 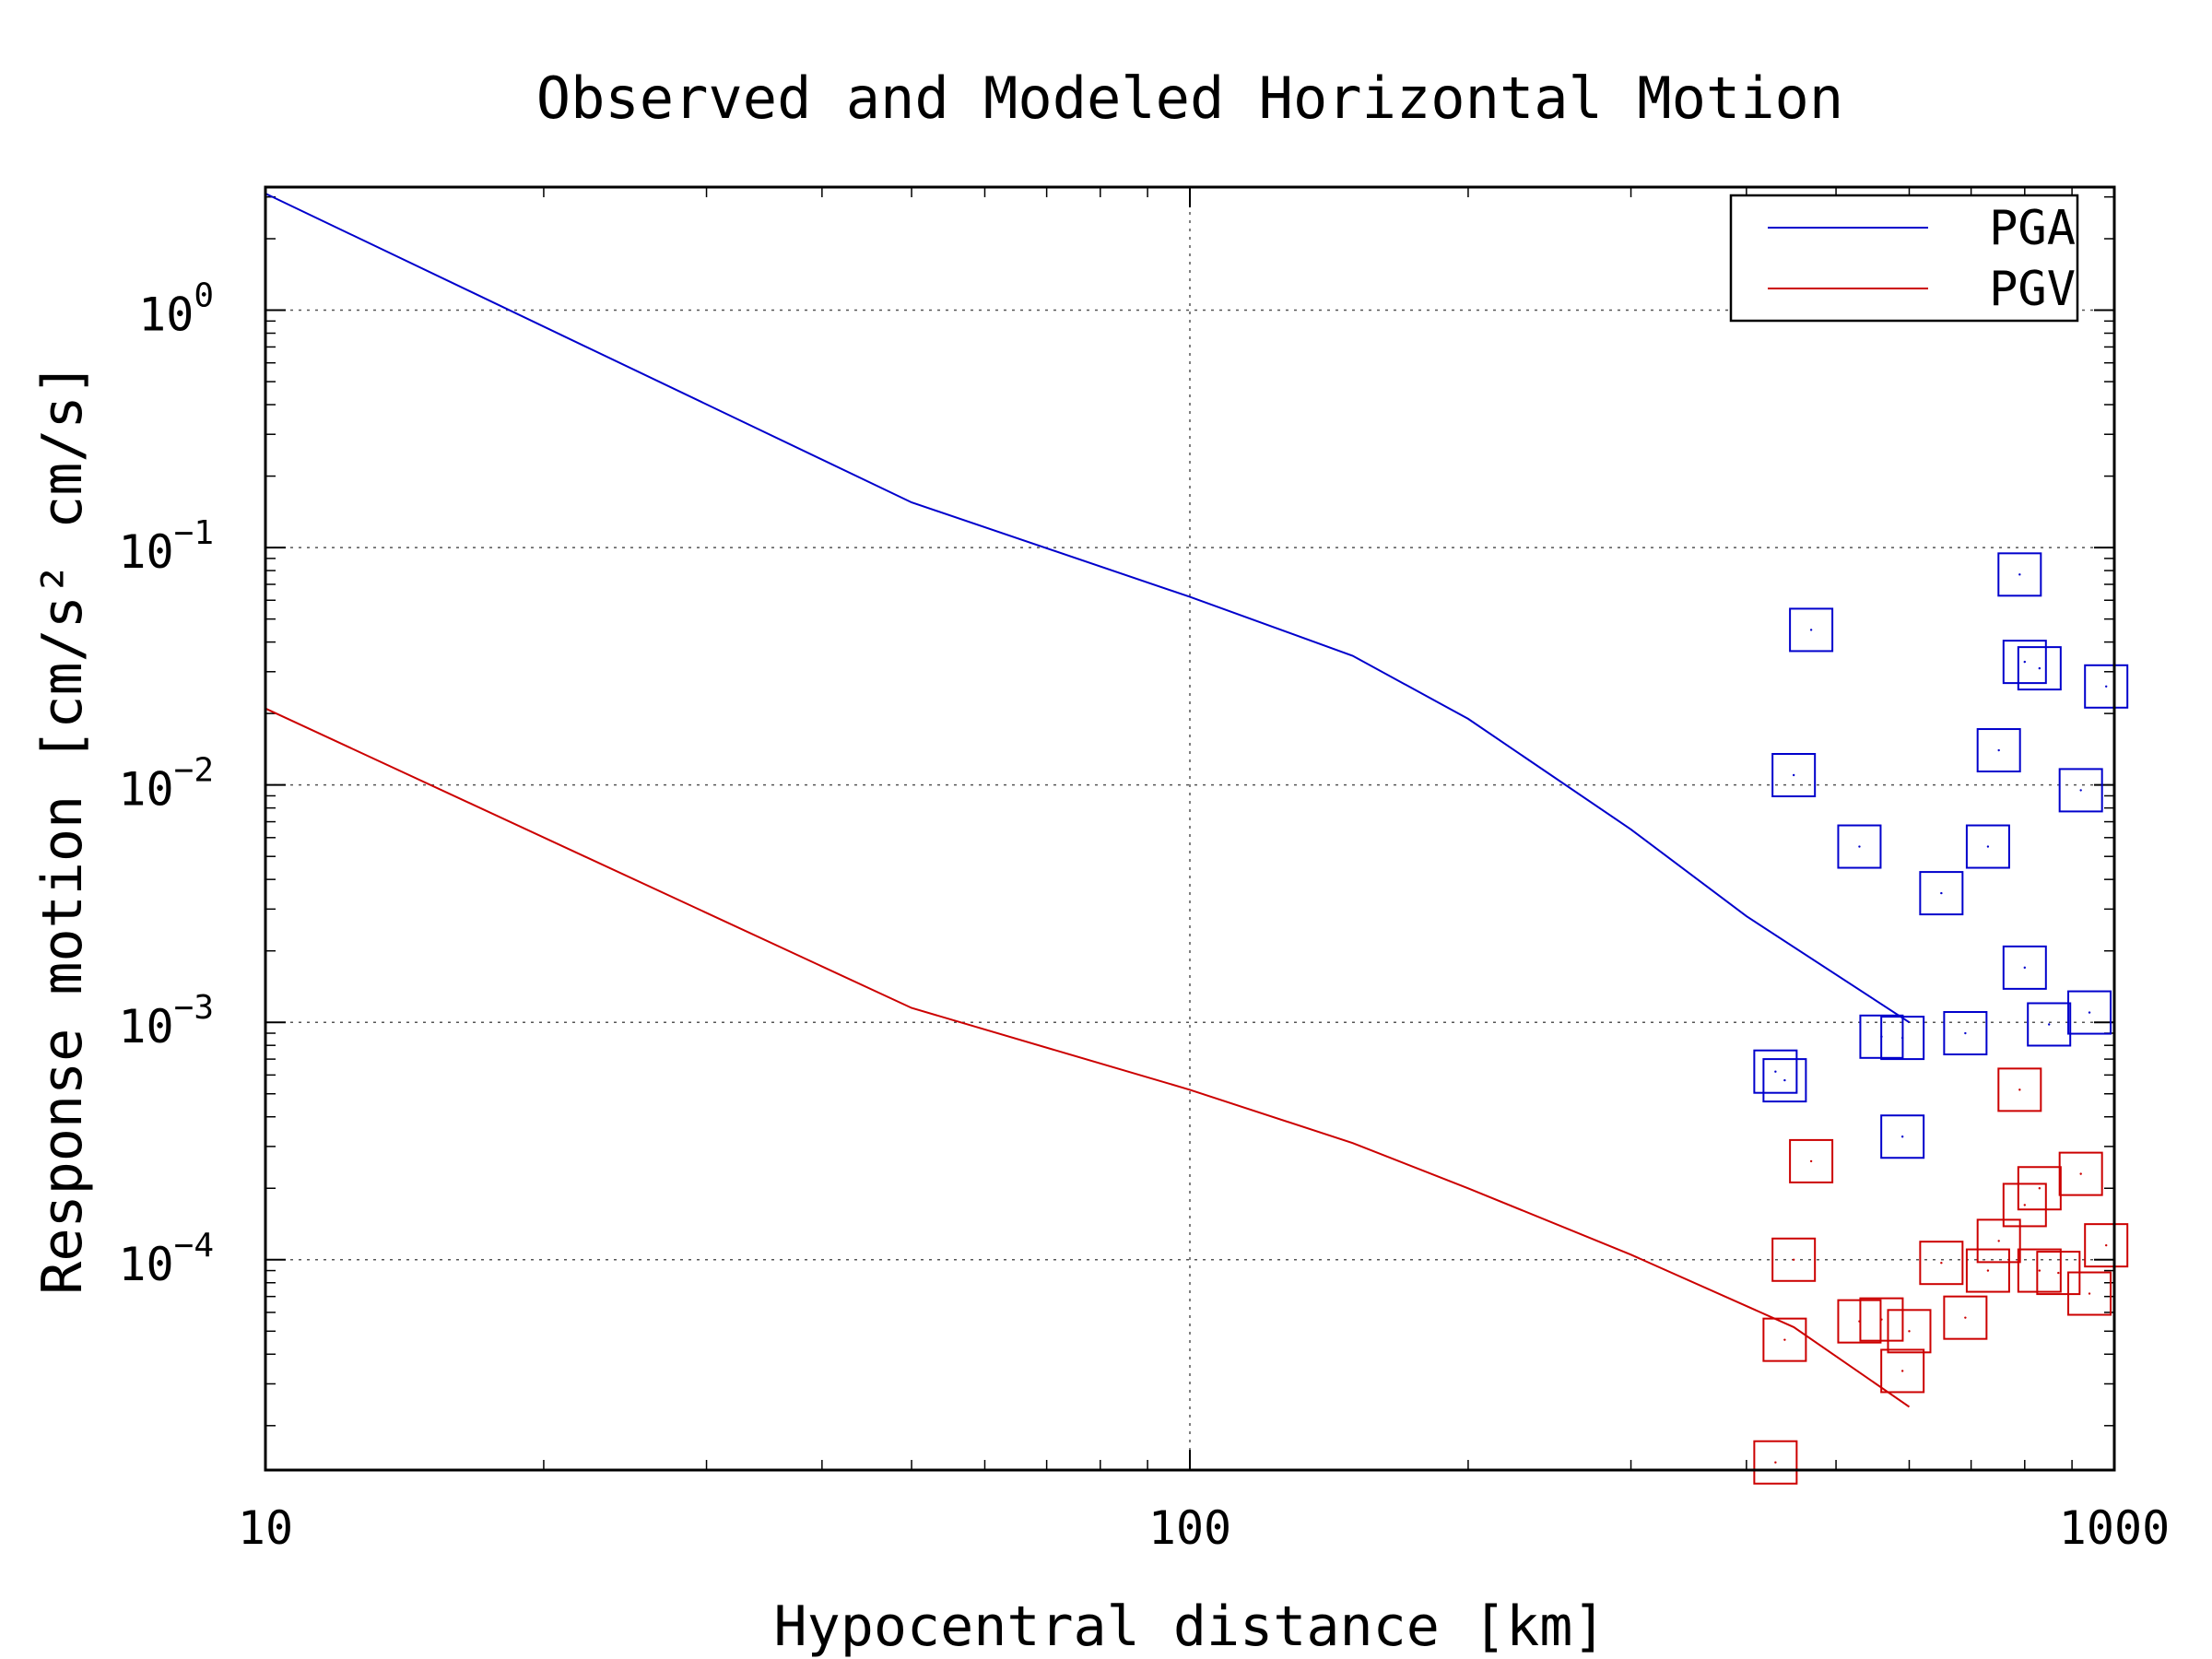 What do you see at coordinates (2032, 228) in the screenshot?
I see `legend-label-pga: PGA` at bounding box center [2032, 228].